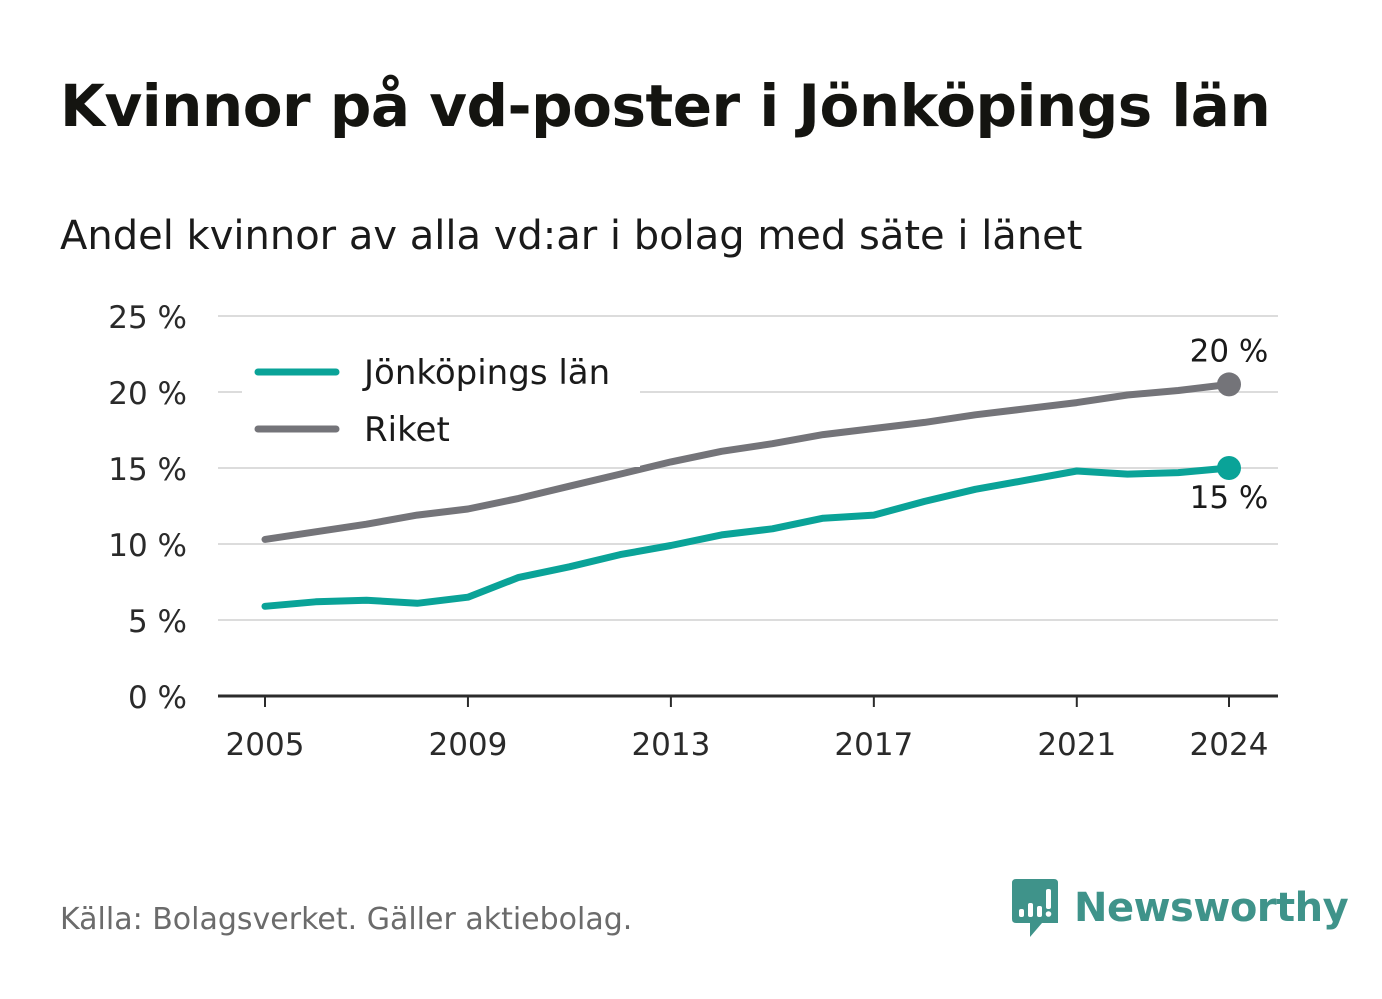 This screenshot has height=999, width=1382. Describe the element at coordinates (157, 698) in the screenshot. I see `y-tick-label: 0 %` at that location.